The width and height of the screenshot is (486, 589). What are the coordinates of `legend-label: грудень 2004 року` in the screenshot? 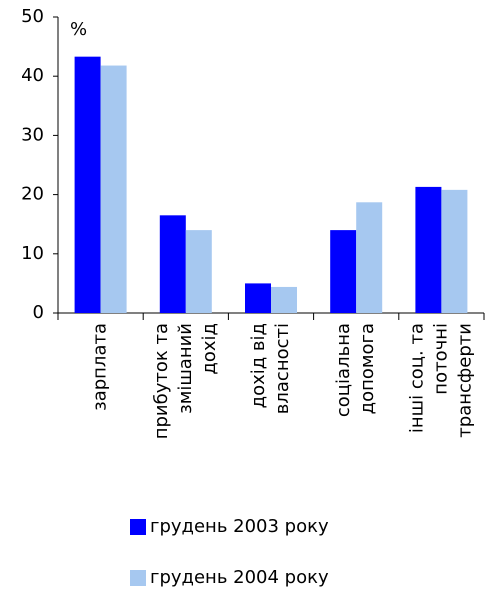 It's located at (239, 577).